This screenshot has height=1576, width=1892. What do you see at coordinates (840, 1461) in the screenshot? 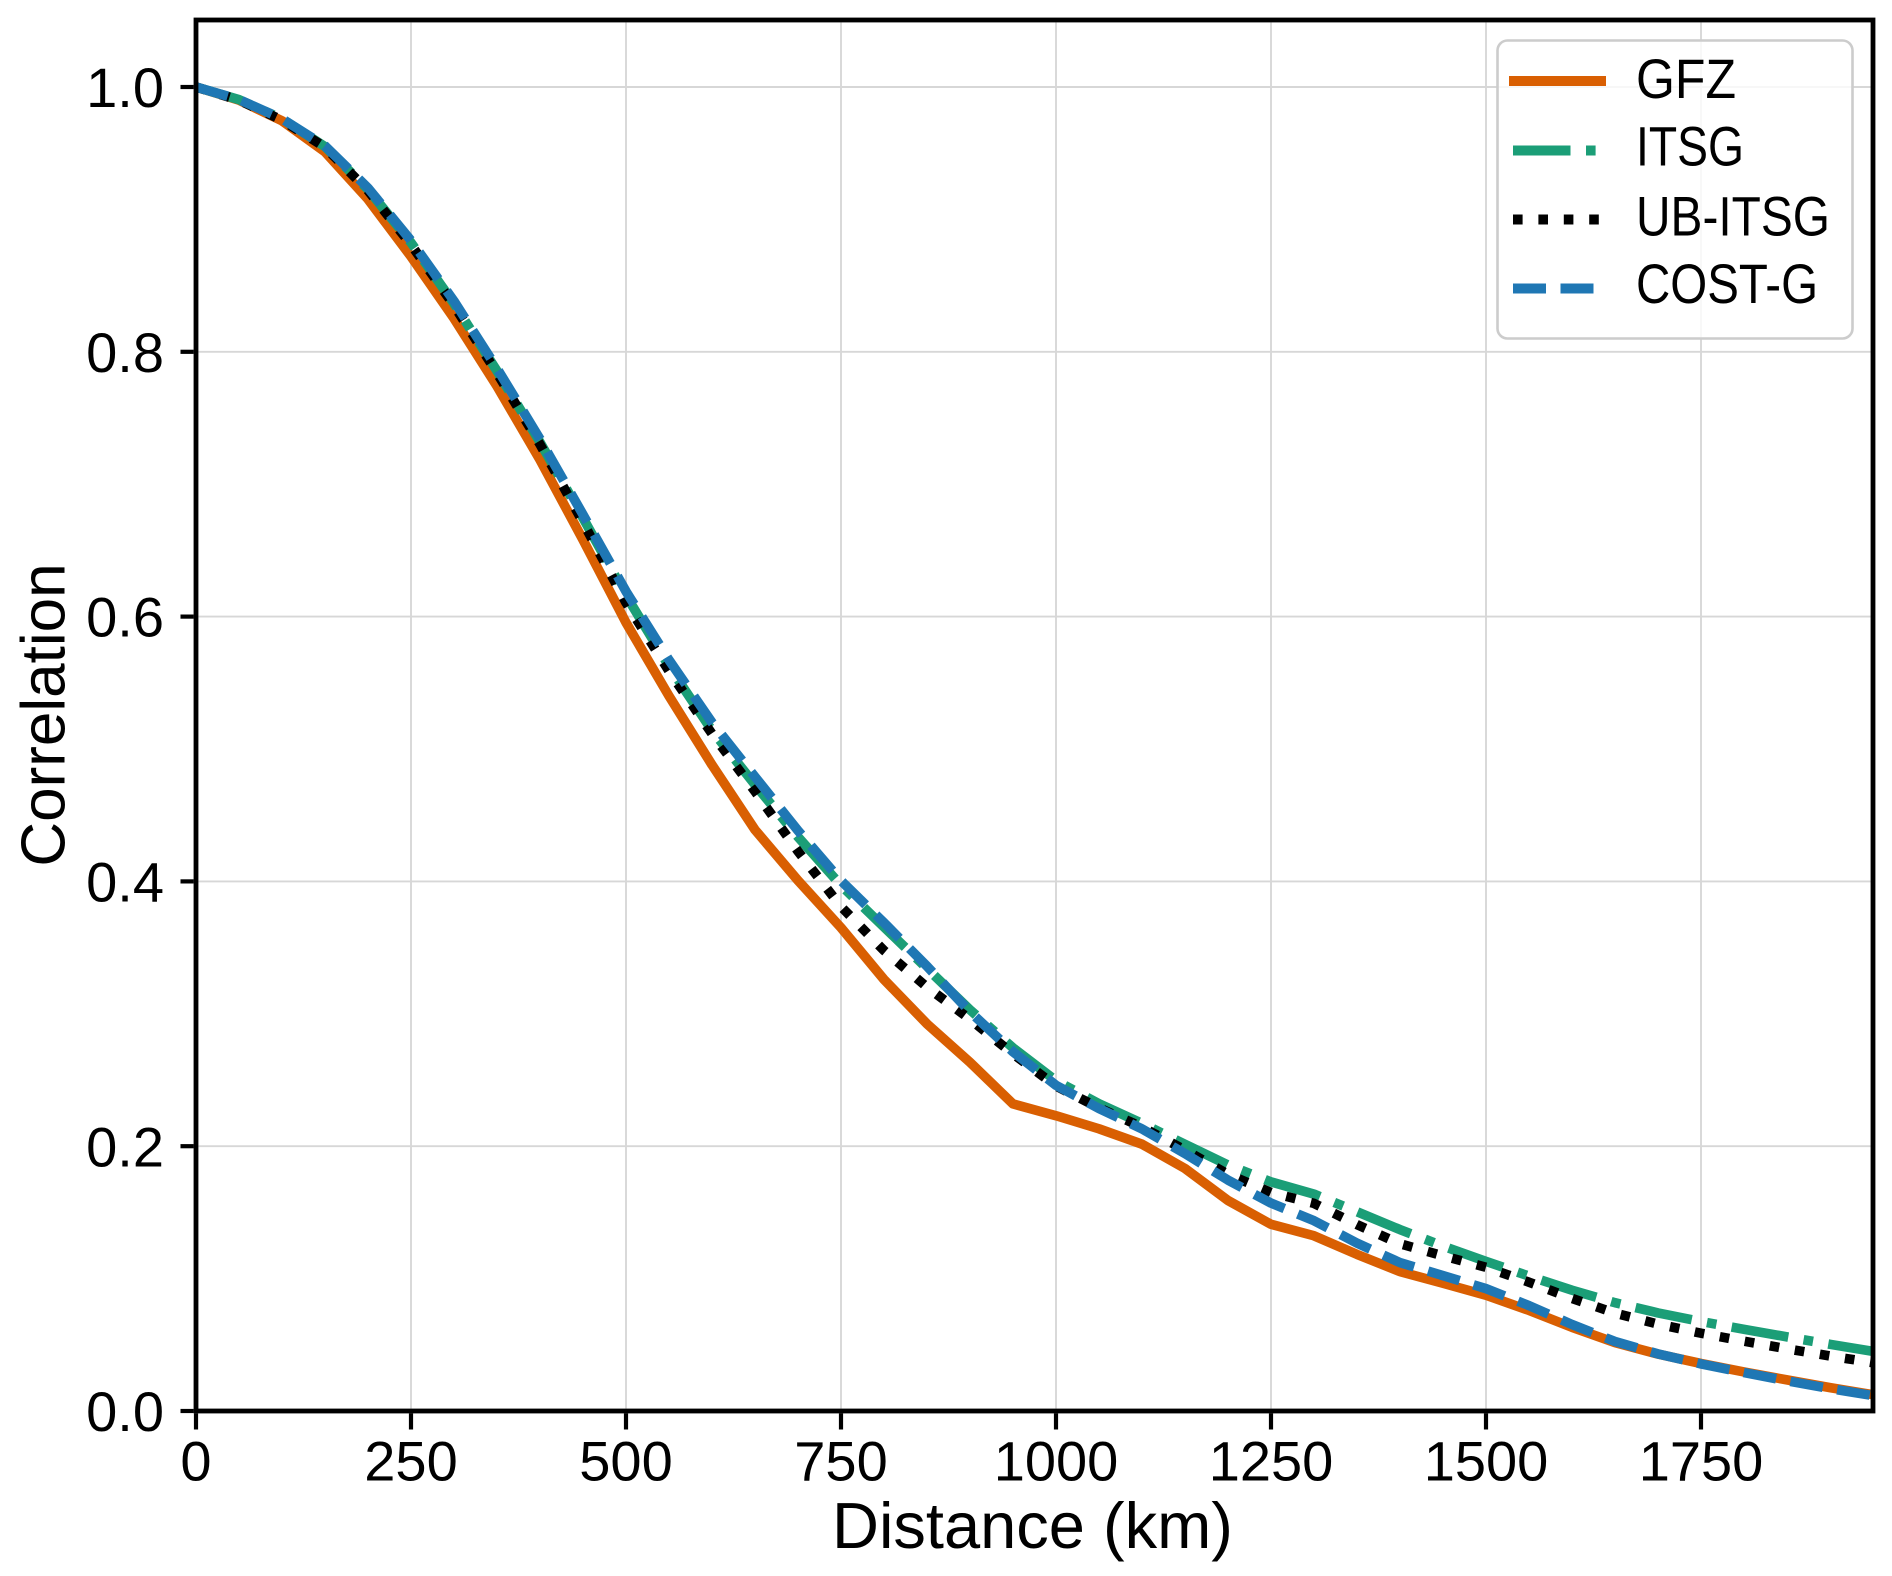
I see `svg-text: 750` at bounding box center [840, 1461].